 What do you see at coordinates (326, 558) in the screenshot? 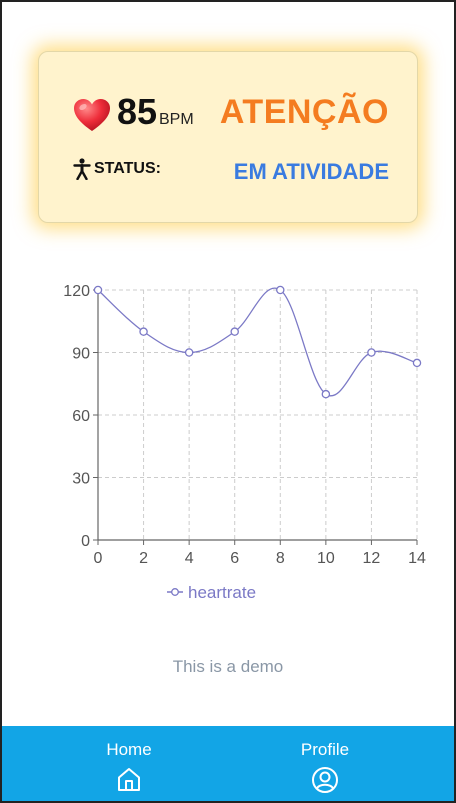
I see `x-tick-label: 10` at bounding box center [326, 558].